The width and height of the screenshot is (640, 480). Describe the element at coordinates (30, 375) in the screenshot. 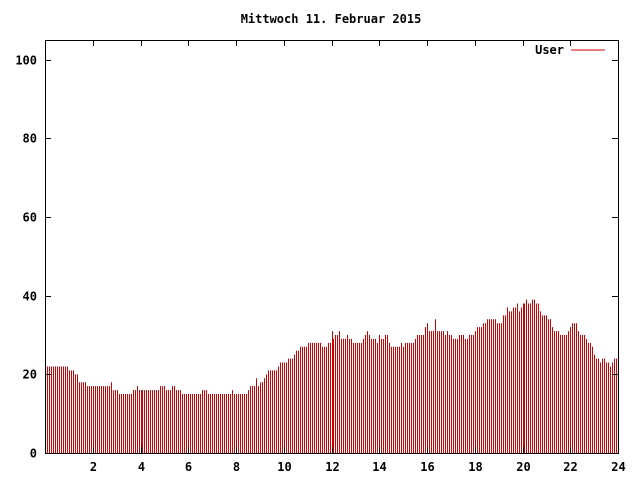

I see `y-tick-label: 20` at that location.